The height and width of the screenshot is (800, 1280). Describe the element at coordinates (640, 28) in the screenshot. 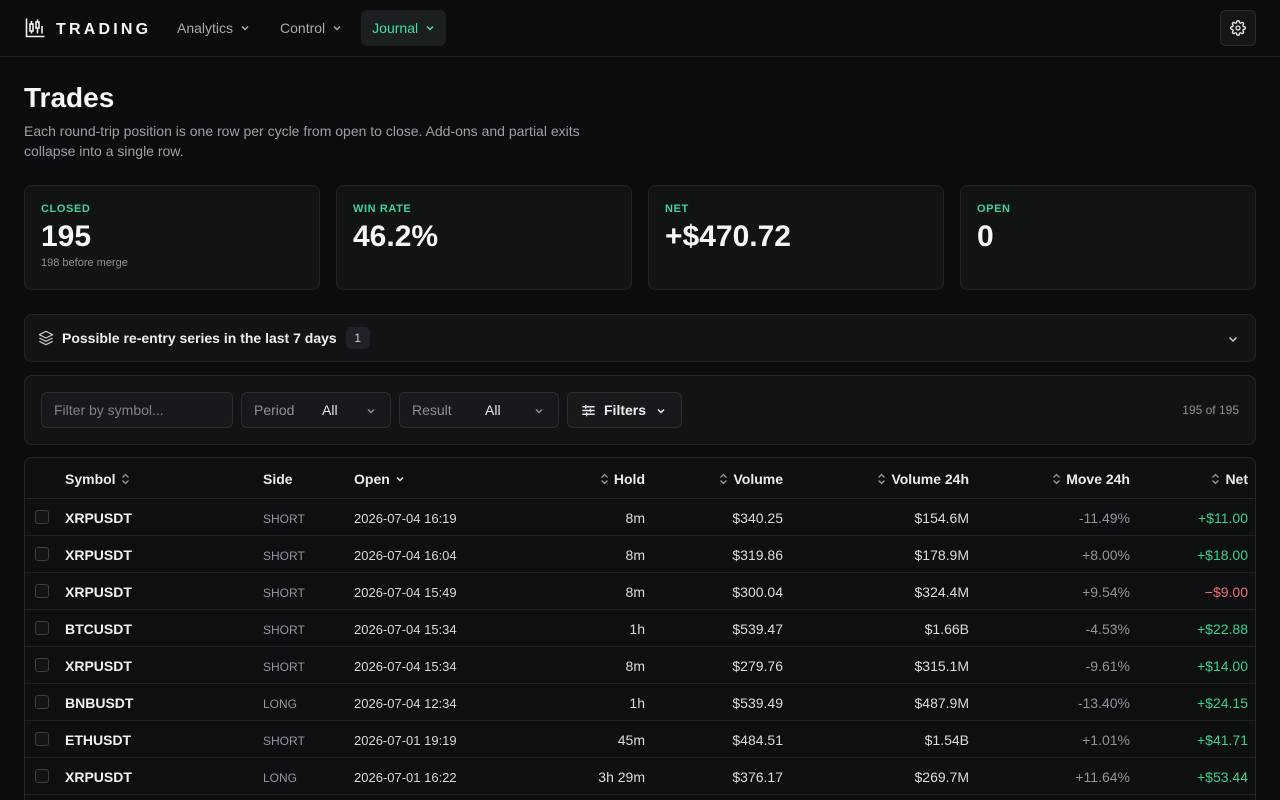

I see `top-navigation-bar: TRADING Analytics Control Journal` at that location.